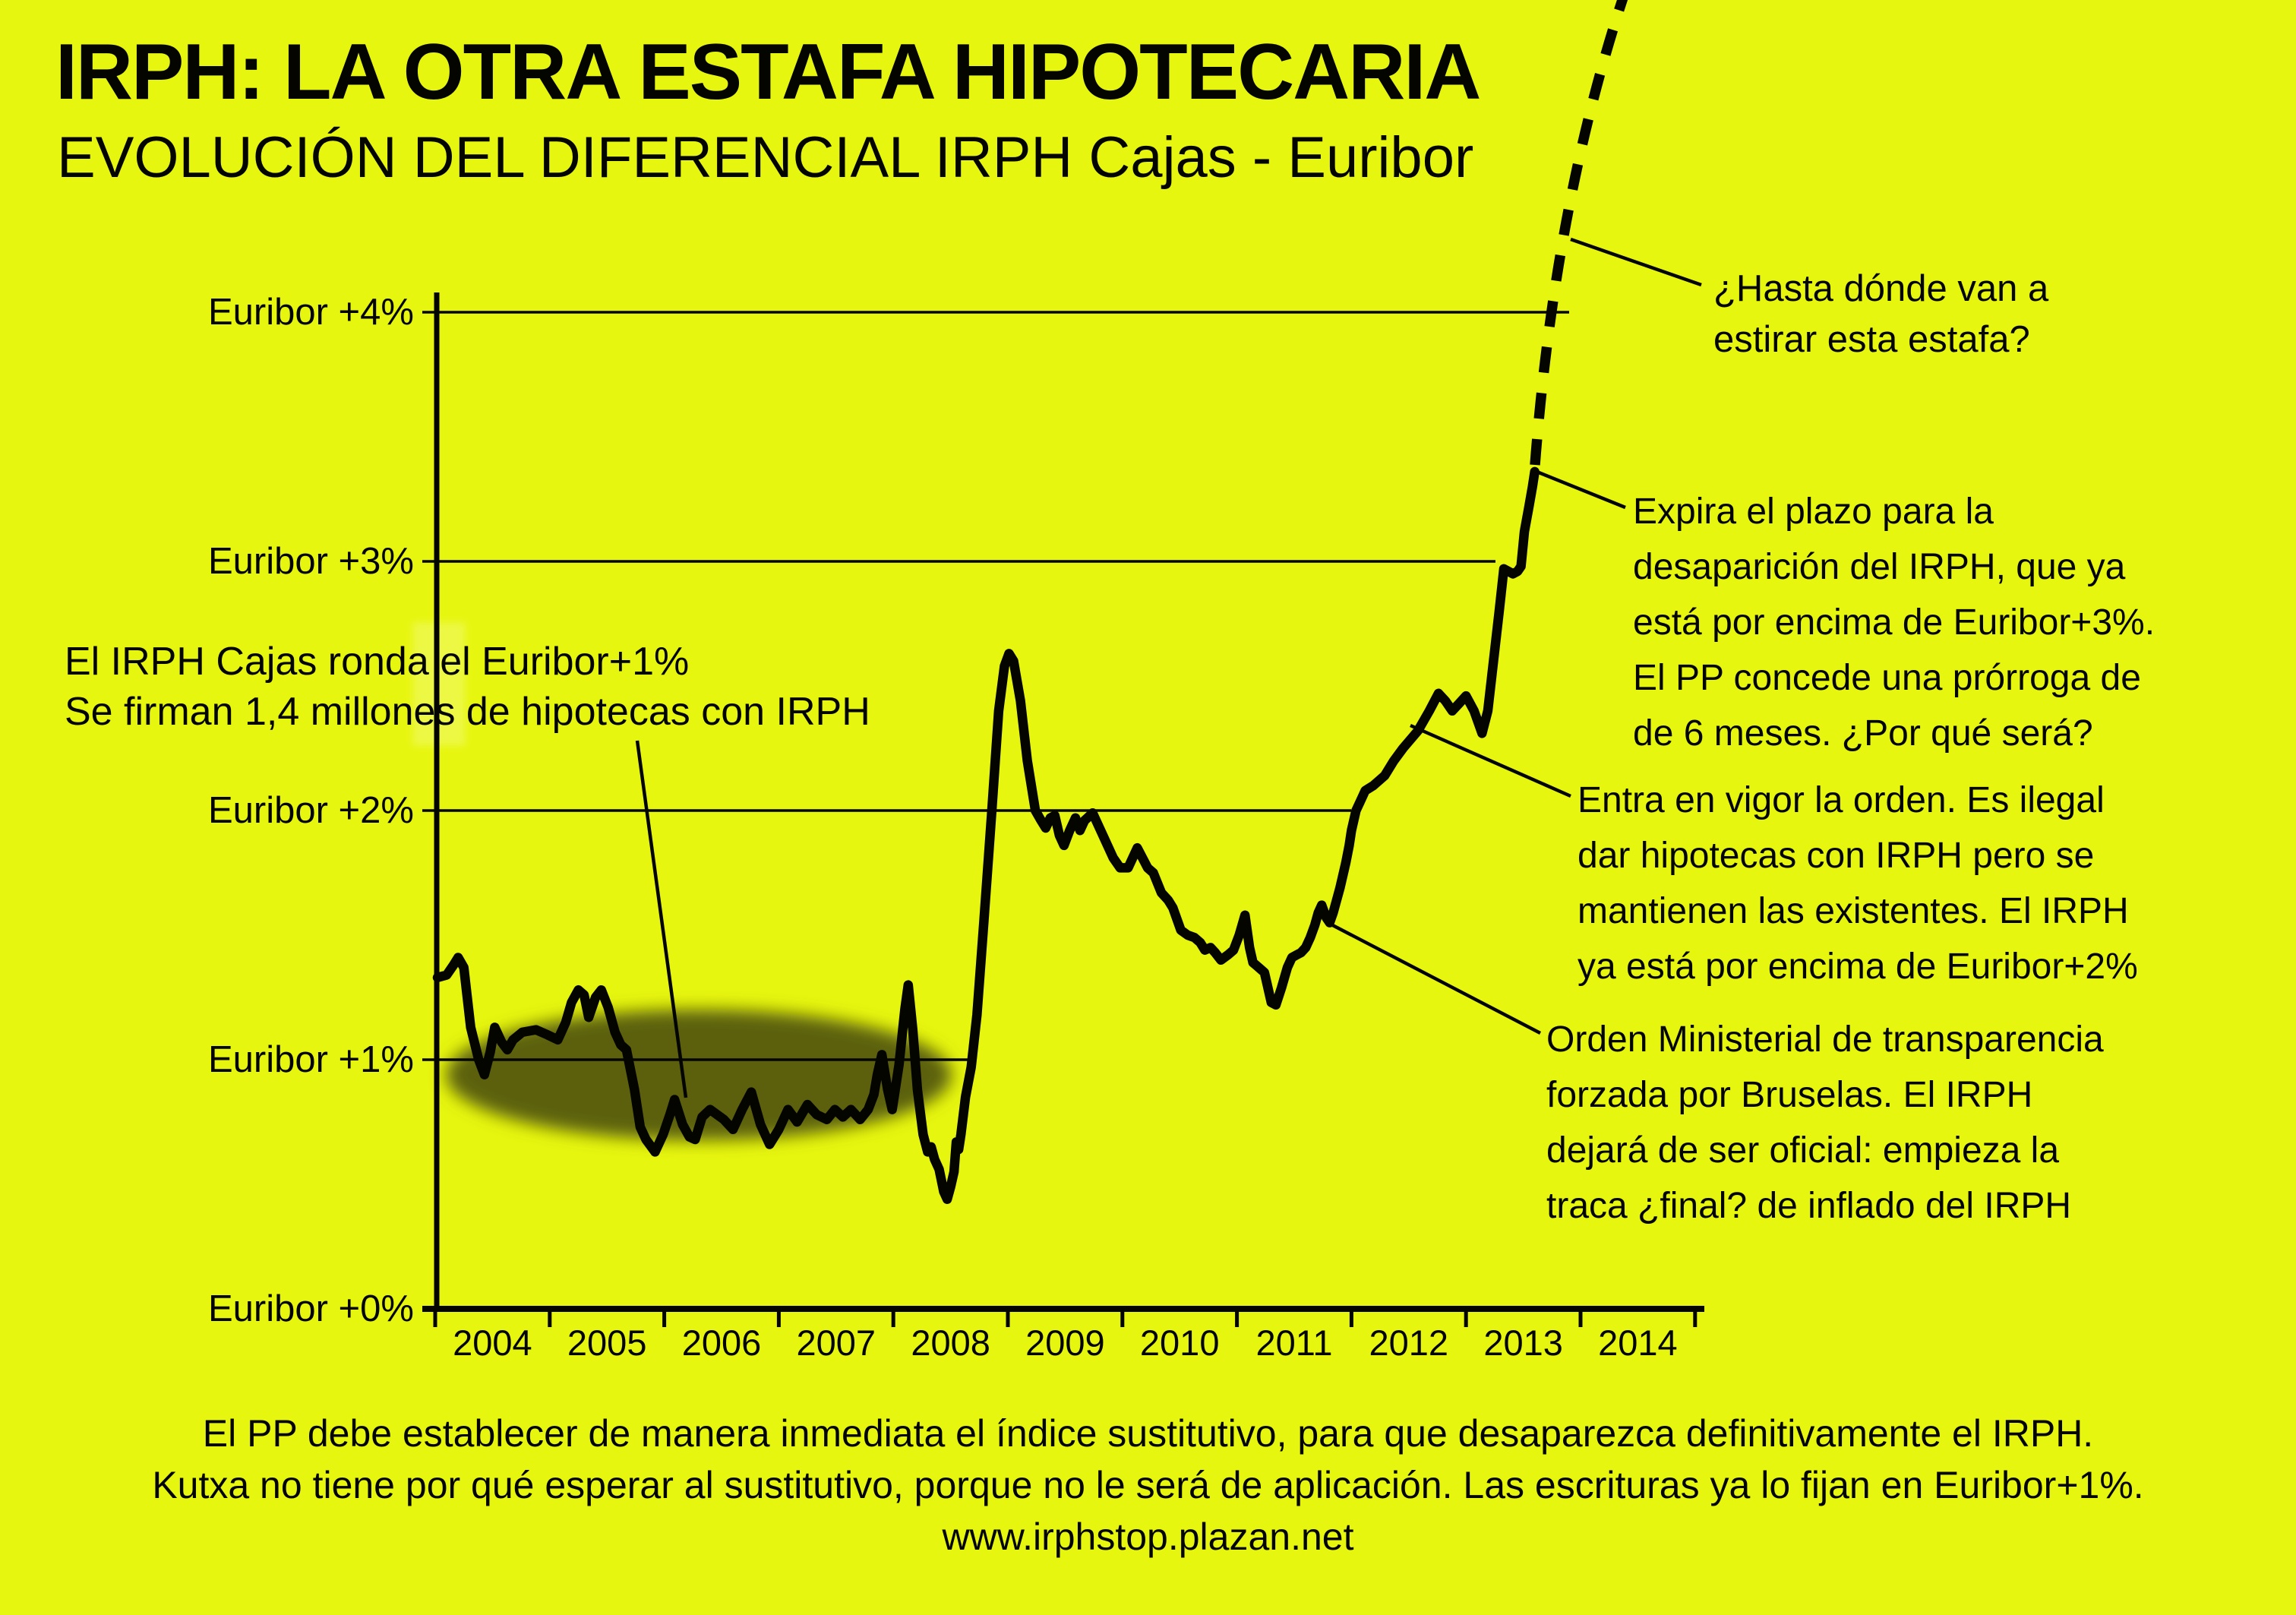 This screenshot has height=1615, width=2296. What do you see at coordinates (1837, 856) in the screenshot?
I see `annotation-line: dar hipotecas con IRPH pero se` at bounding box center [1837, 856].